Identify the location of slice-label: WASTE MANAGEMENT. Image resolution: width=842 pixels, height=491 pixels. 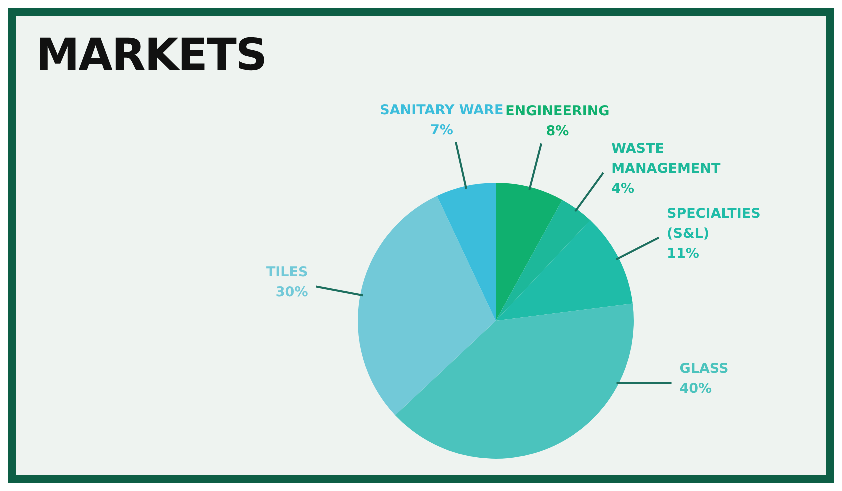
(667, 158).